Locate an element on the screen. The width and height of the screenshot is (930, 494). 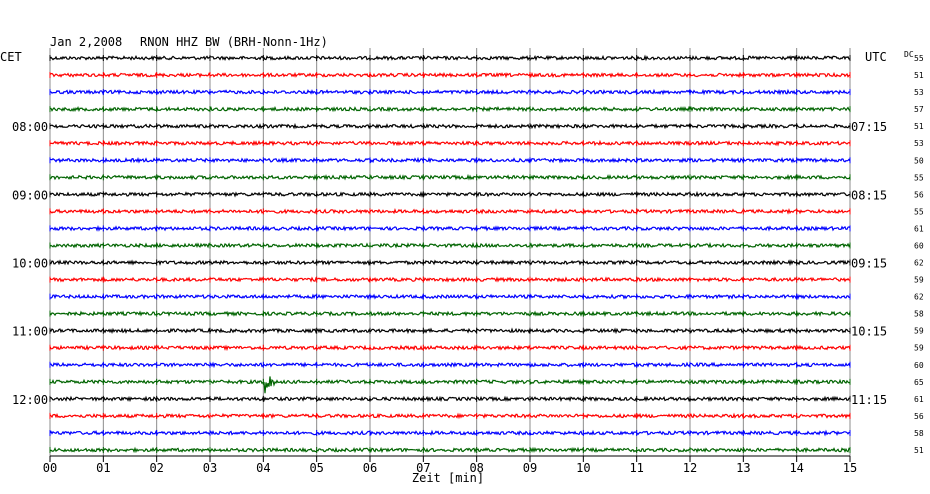
right-time-label: 08:15 is located at coordinates (869, 195).